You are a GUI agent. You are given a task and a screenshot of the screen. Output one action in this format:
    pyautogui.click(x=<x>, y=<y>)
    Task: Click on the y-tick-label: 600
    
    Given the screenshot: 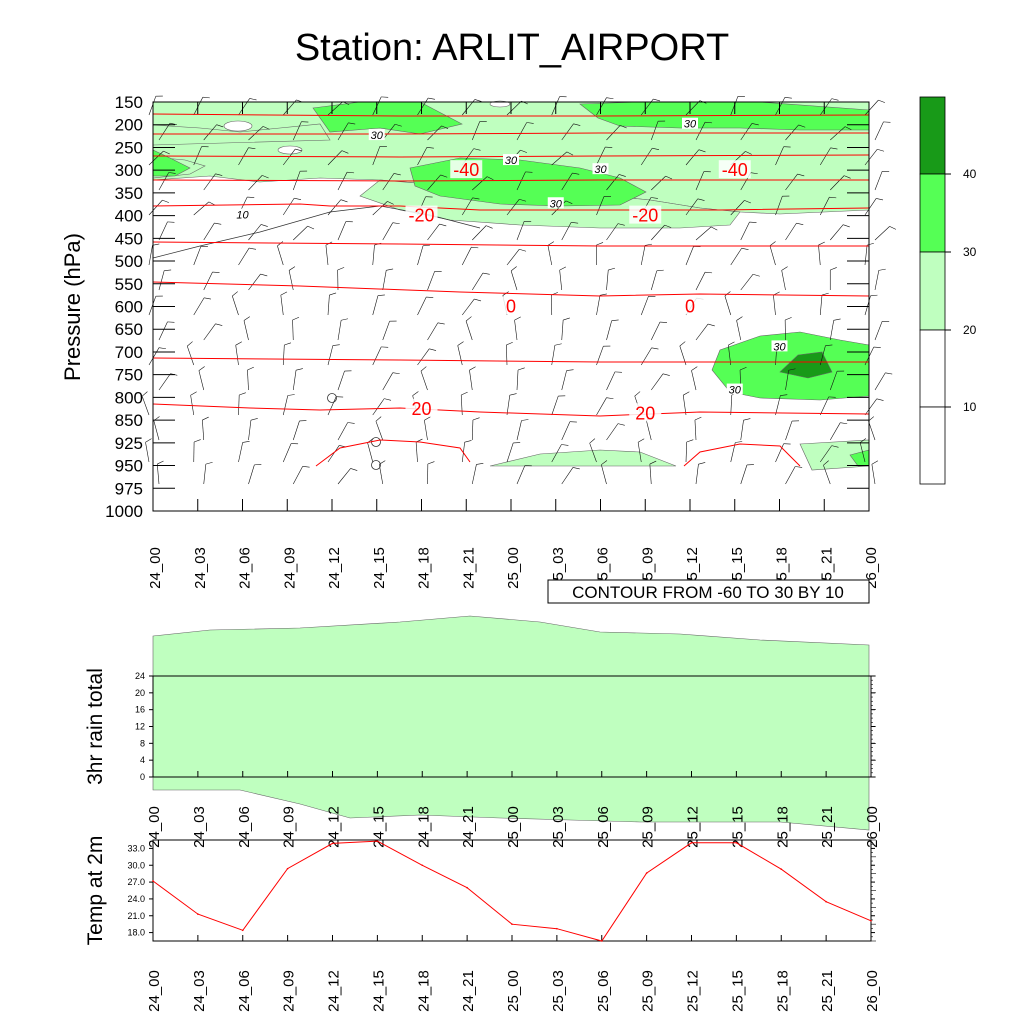 What is the action you would take?
    pyautogui.click(x=129, y=307)
    